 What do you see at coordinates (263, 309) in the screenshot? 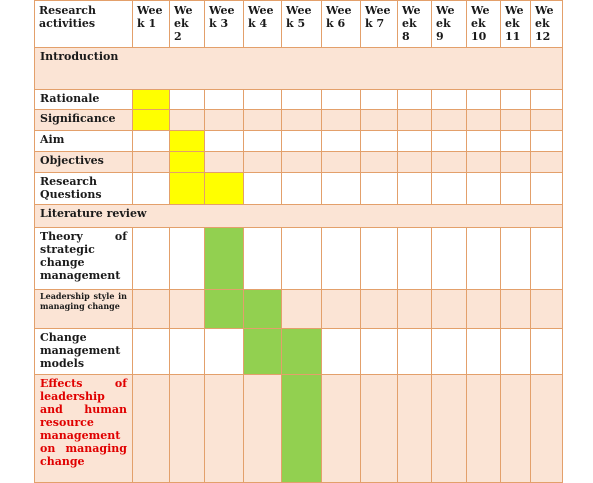
I see `gantt-bar-row8-week4` at bounding box center [263, 309].